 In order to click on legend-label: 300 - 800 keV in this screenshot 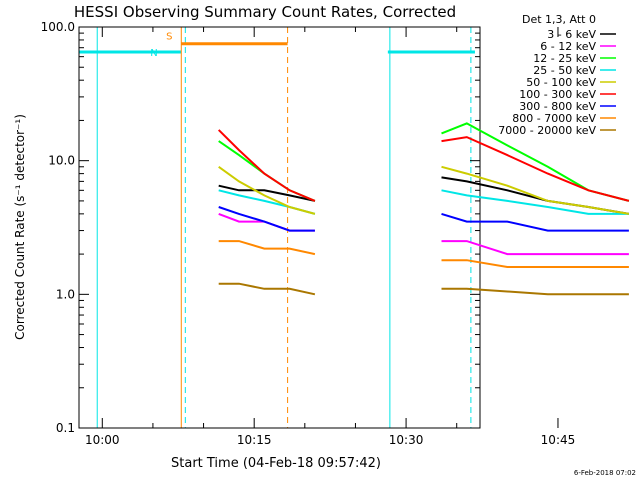, I will do `click(557, 106)`.